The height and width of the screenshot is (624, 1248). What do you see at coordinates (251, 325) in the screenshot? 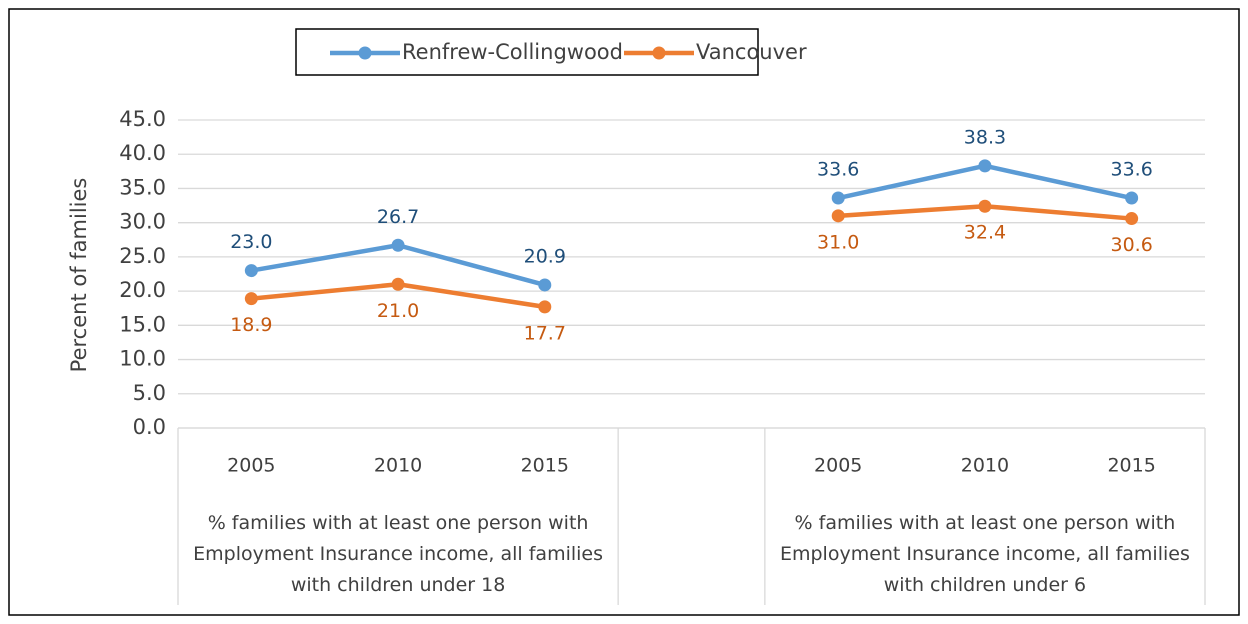
I see `data-label: 18.9` at bounding box center [251, 325].